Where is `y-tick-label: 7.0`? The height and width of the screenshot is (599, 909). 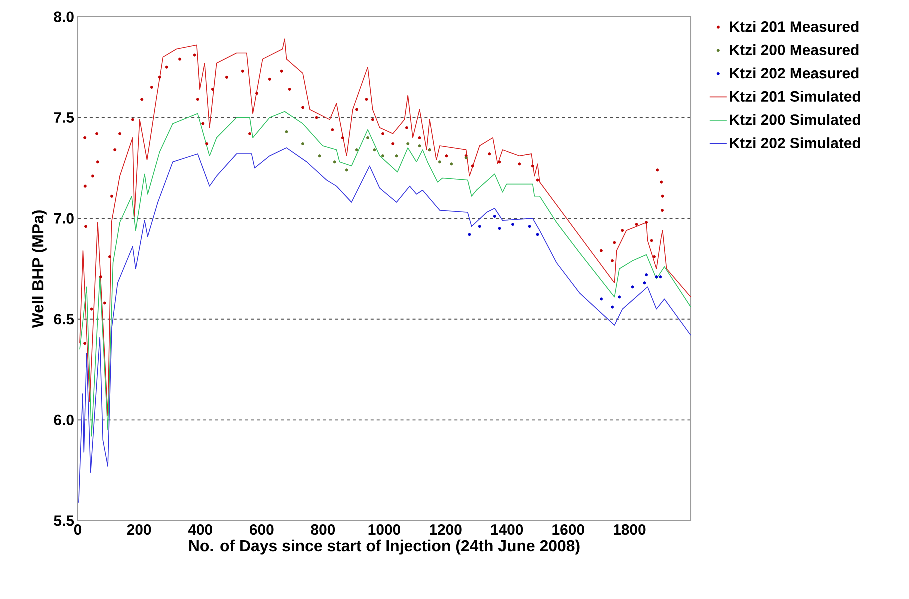 y-tick-label: 7.0 is located at coordinates (64, 218).